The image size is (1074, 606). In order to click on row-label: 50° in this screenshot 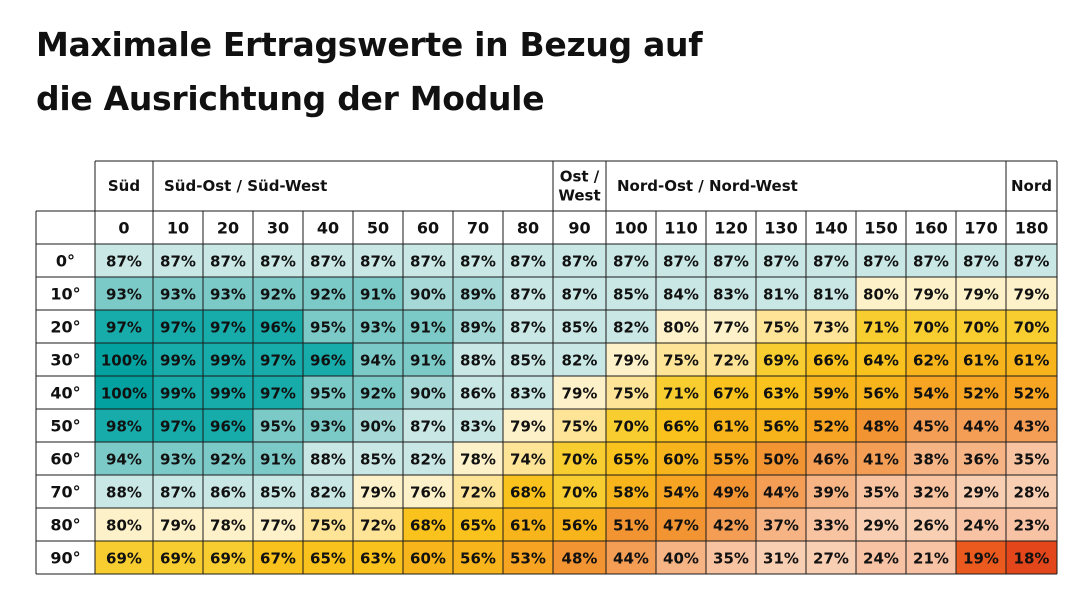, I will do `click(65, 426)`.